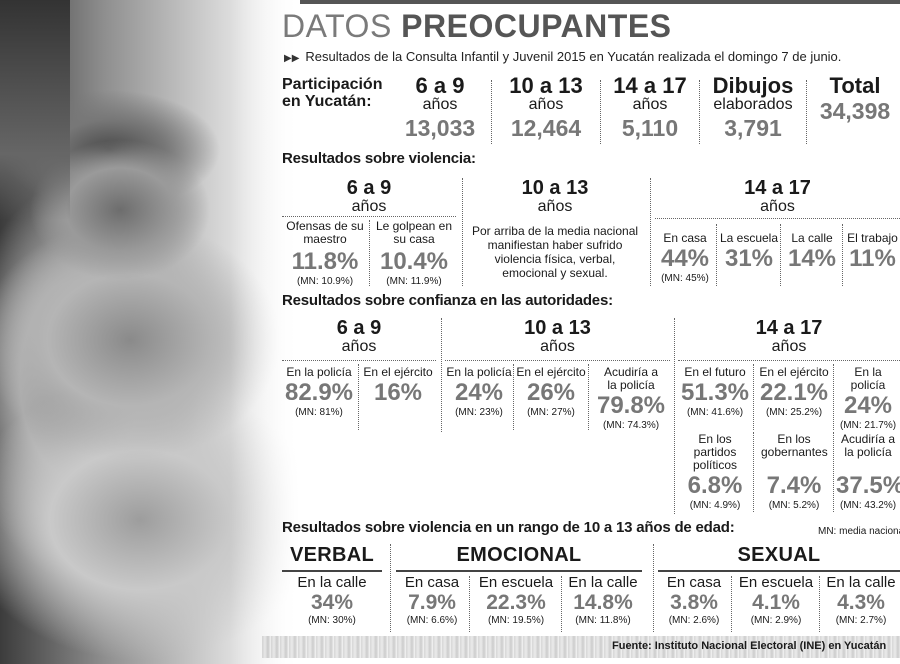 Image resolution: width=900 pixels, height=664 pixels. I want to click on trust-group-14-17: 14 a 17 años, so click(789, 336).